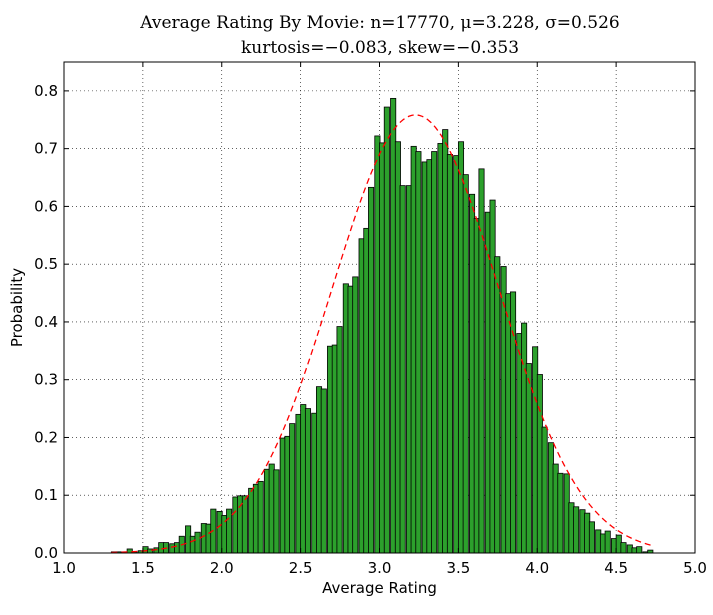 This screenshot has height=615, width=713. What do you see at coordinates (695, 568) in the screenshot?
I see `x-tick-label: 5.0` at bounding box center [695, 568].